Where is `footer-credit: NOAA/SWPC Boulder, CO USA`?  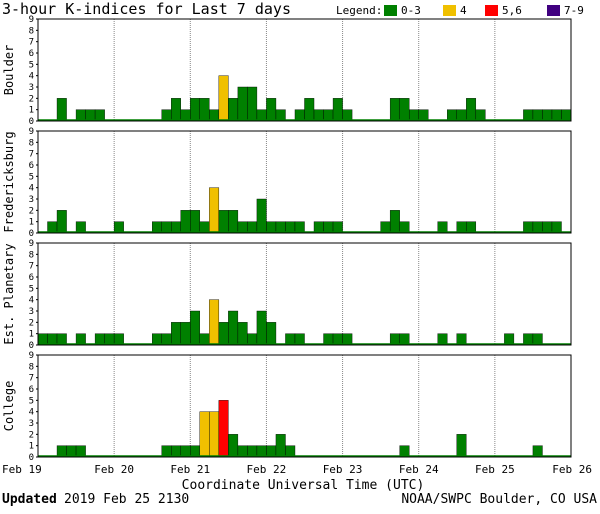 footer-credit: NOAA/SWPC Boulder, CO USA is located at coordinates (499, 499).